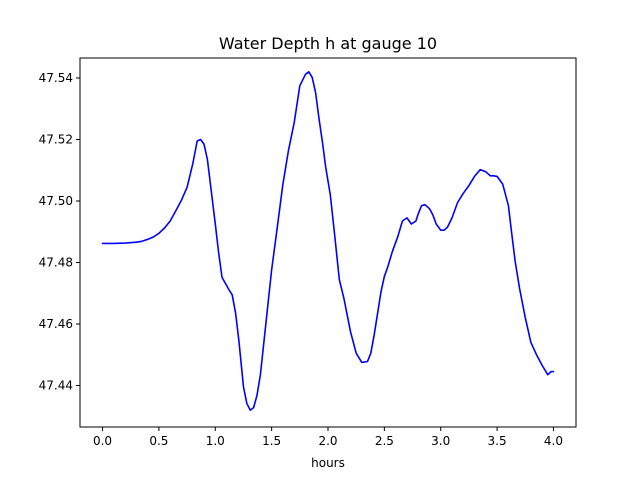 This screenshot has height=480, width=640. What do you see at coordinates (553, 441) in the screenshot?
I see `x-tick-label: 4.0` at bounding box center [553, 441].